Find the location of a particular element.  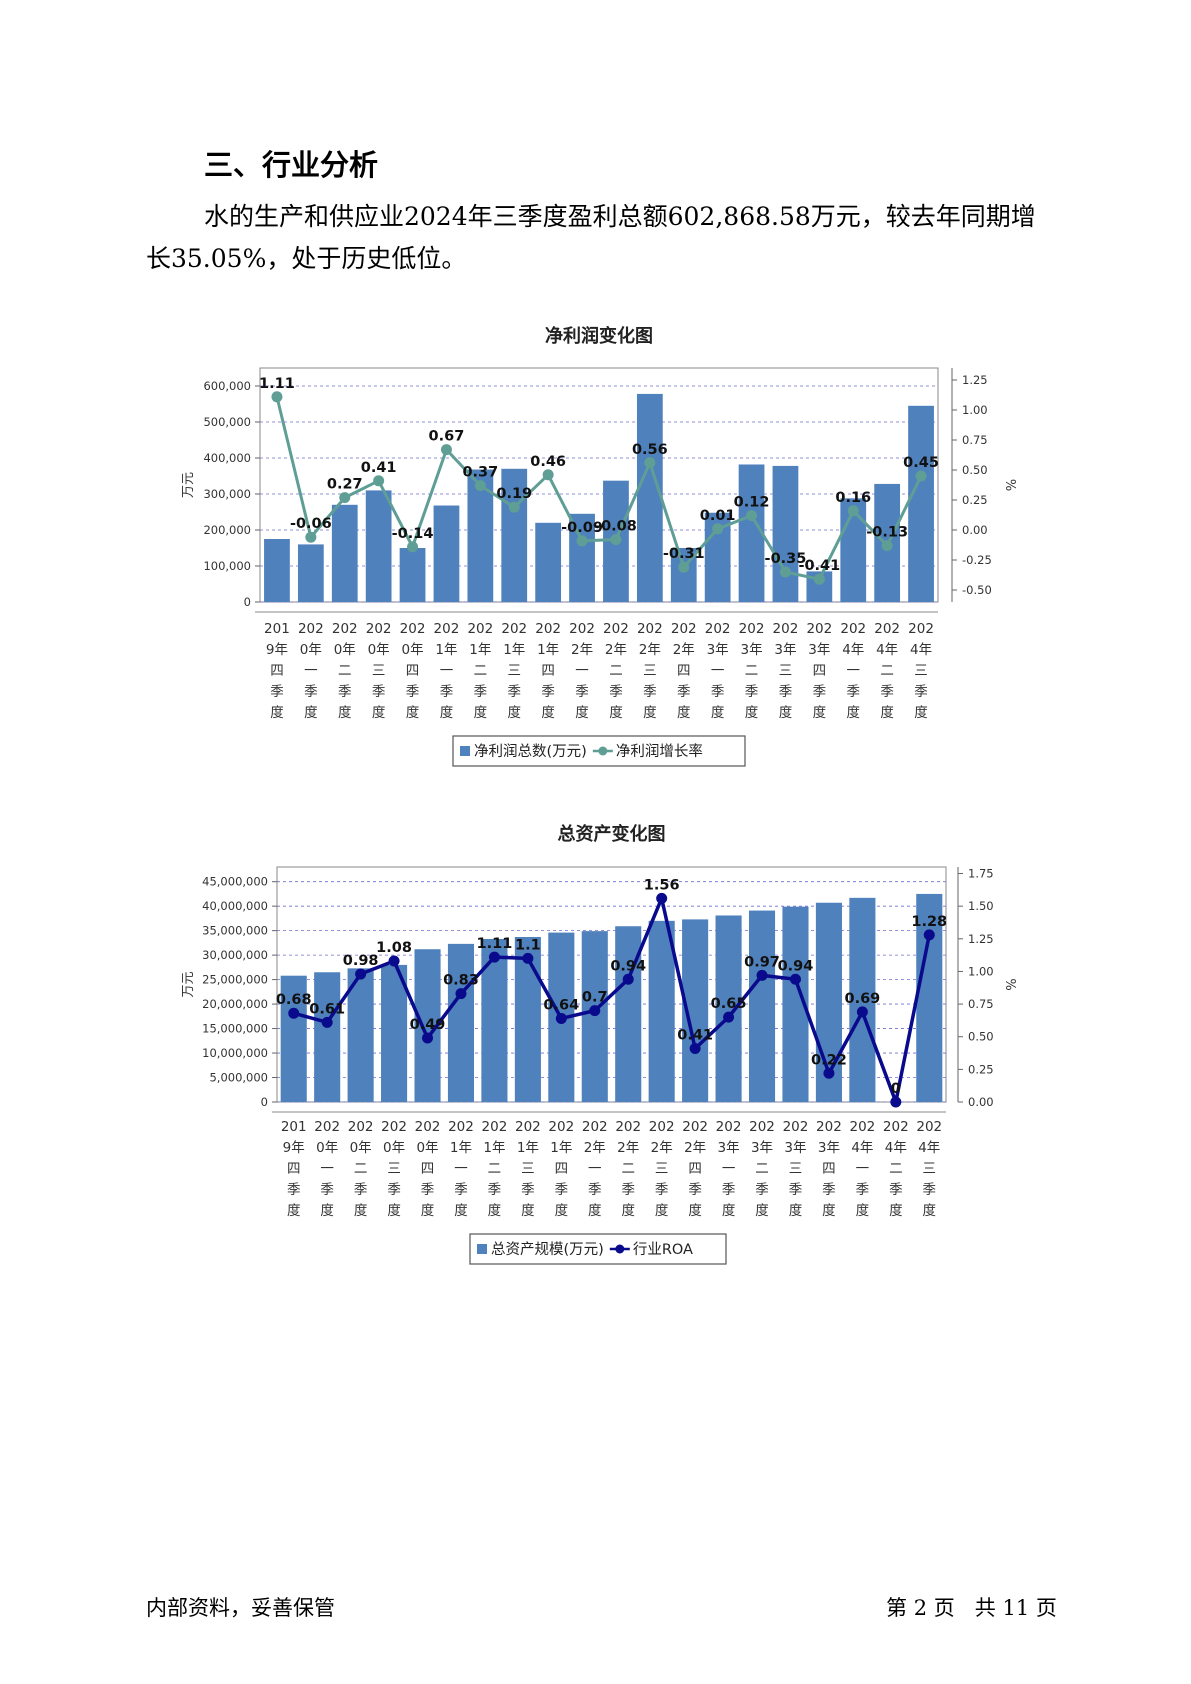

data-label: 1.11 is located at coordinates (495, 944).